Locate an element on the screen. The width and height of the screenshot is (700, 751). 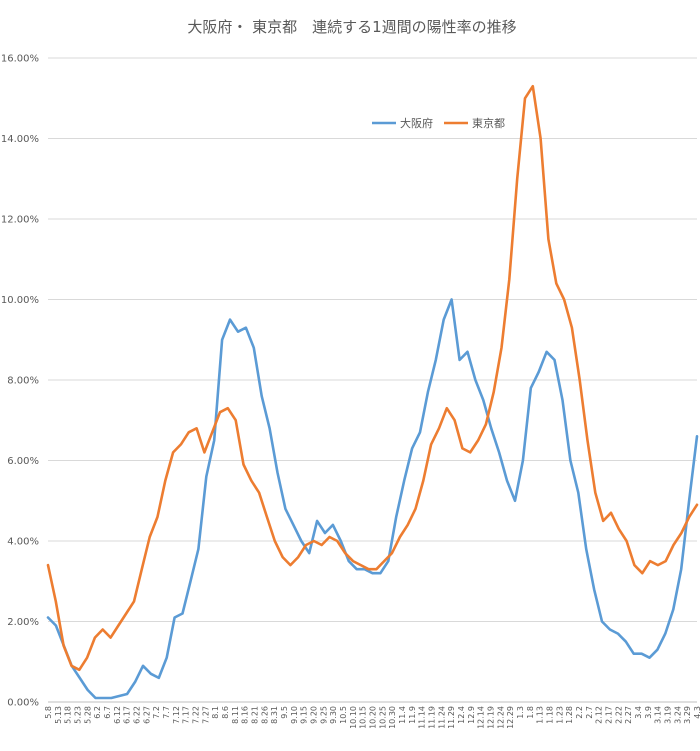
chart-title: 大阪府・ 東京都 連続する1週間の陽性率の推移 is located at coordinates (351, 27).